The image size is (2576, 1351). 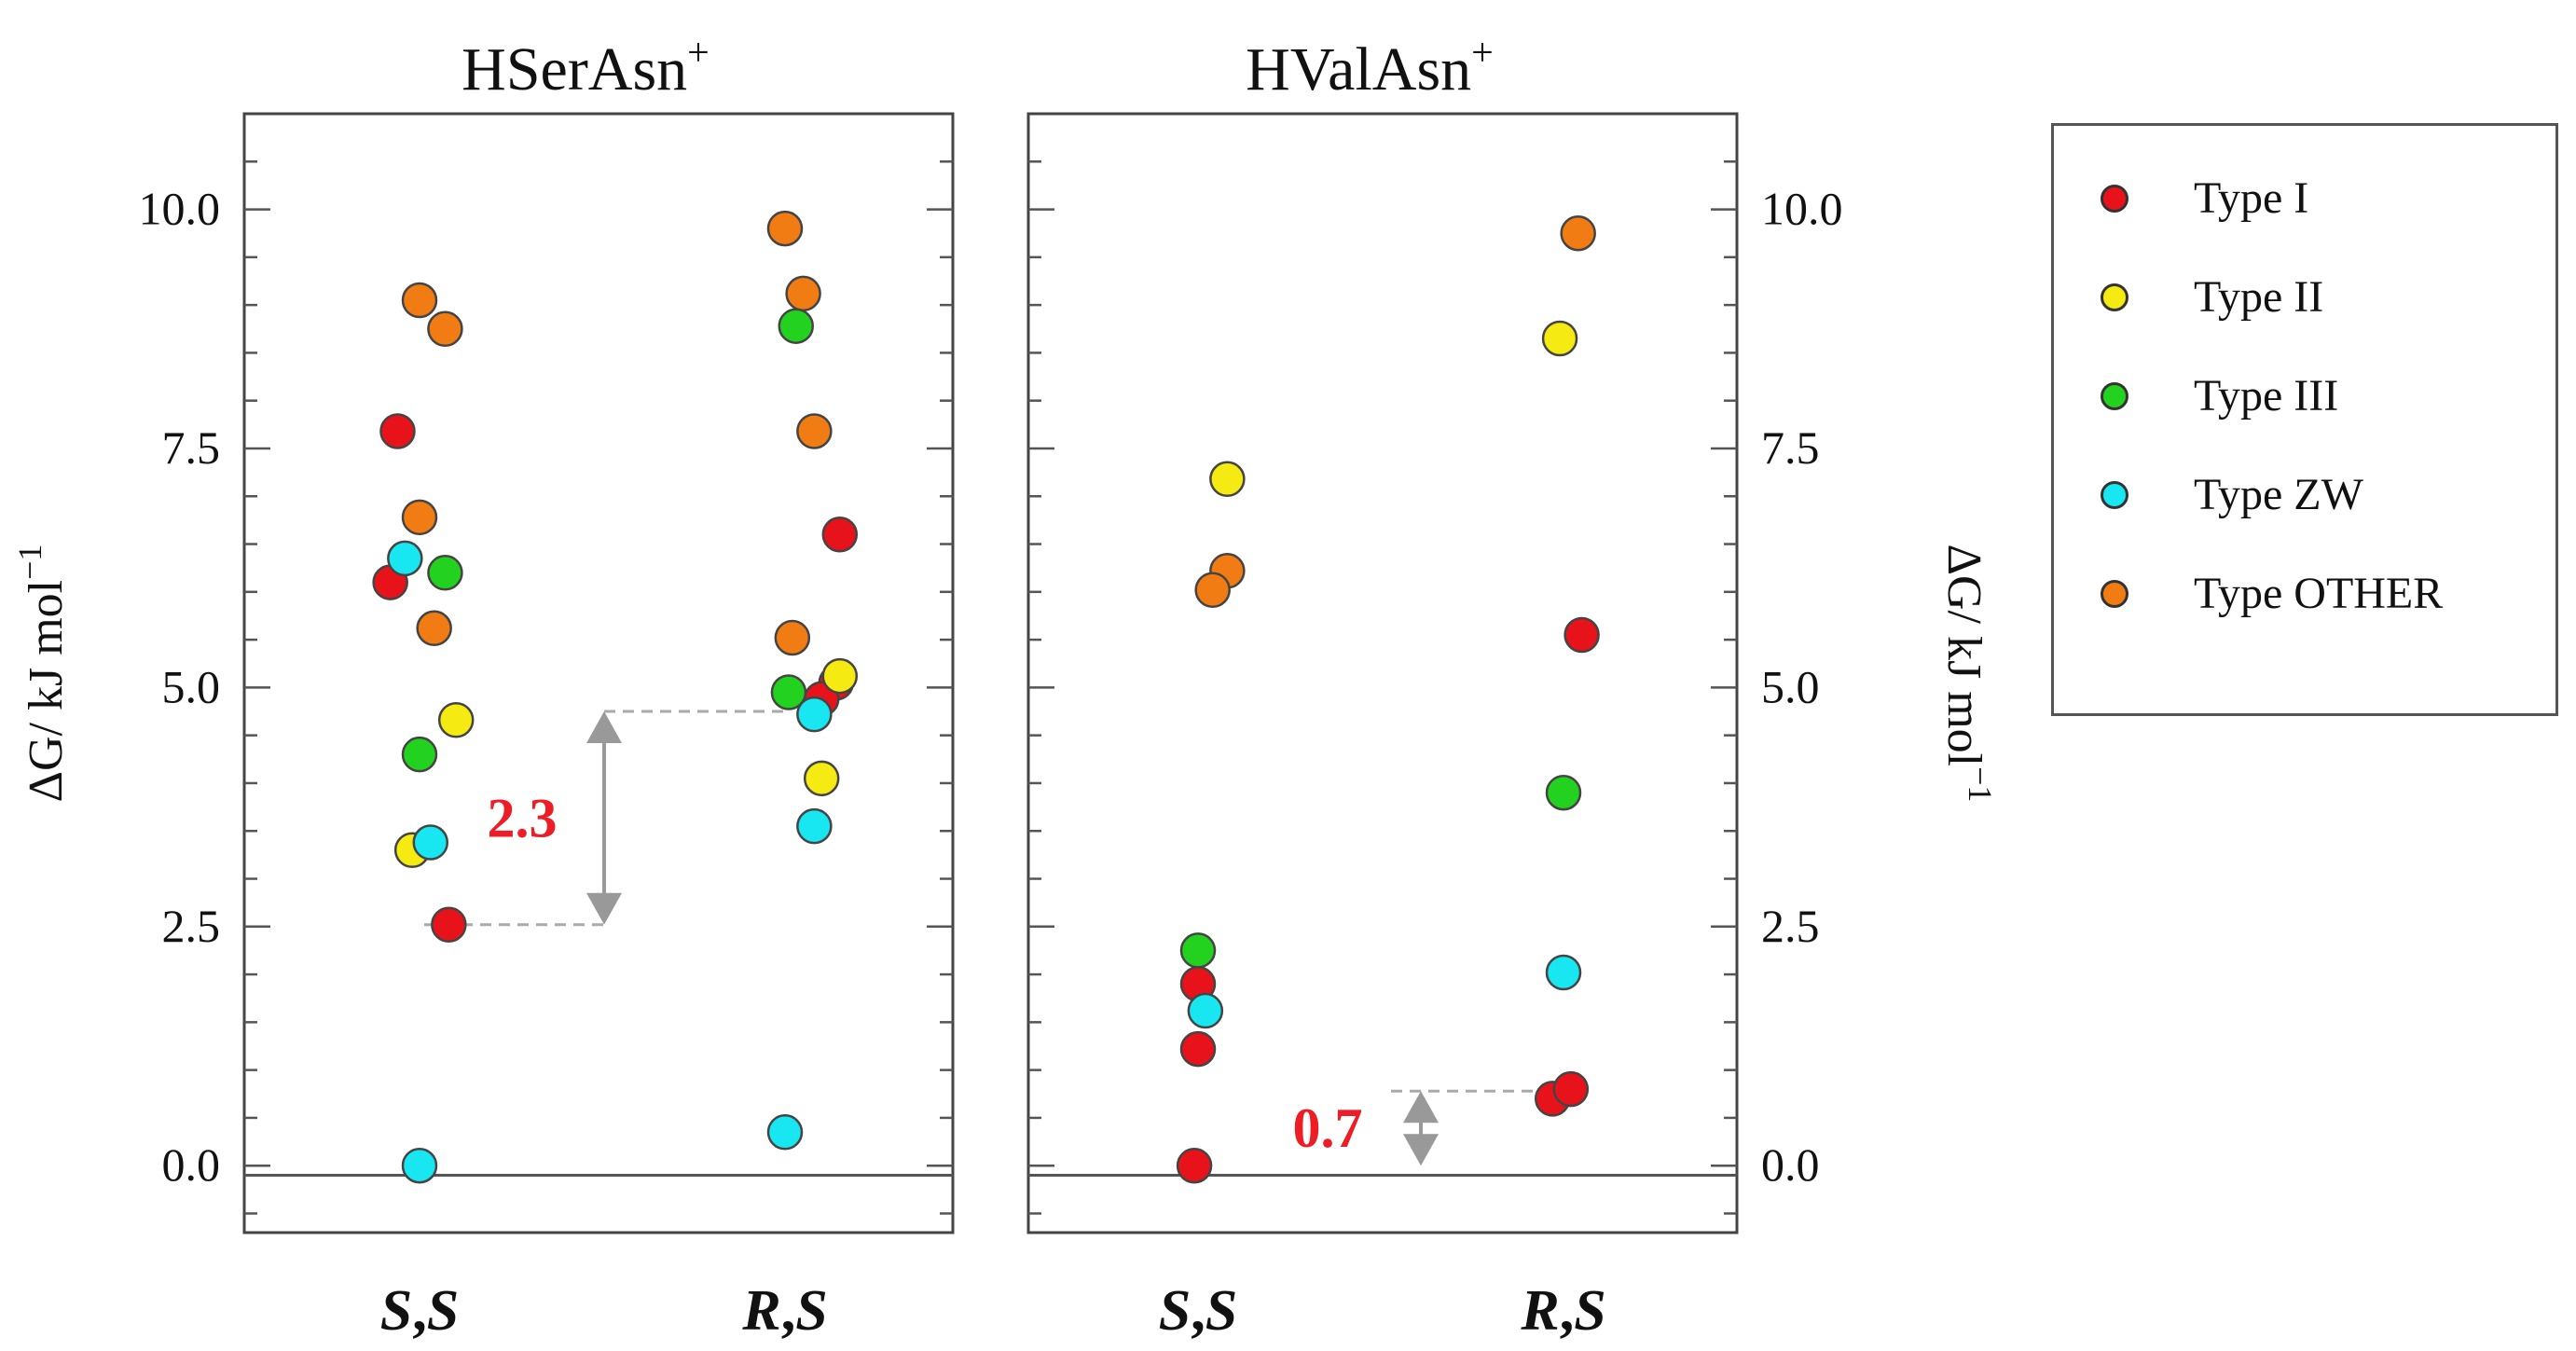 I want to click on panel-title: HSerAsn+, so click(x=585, y=67).